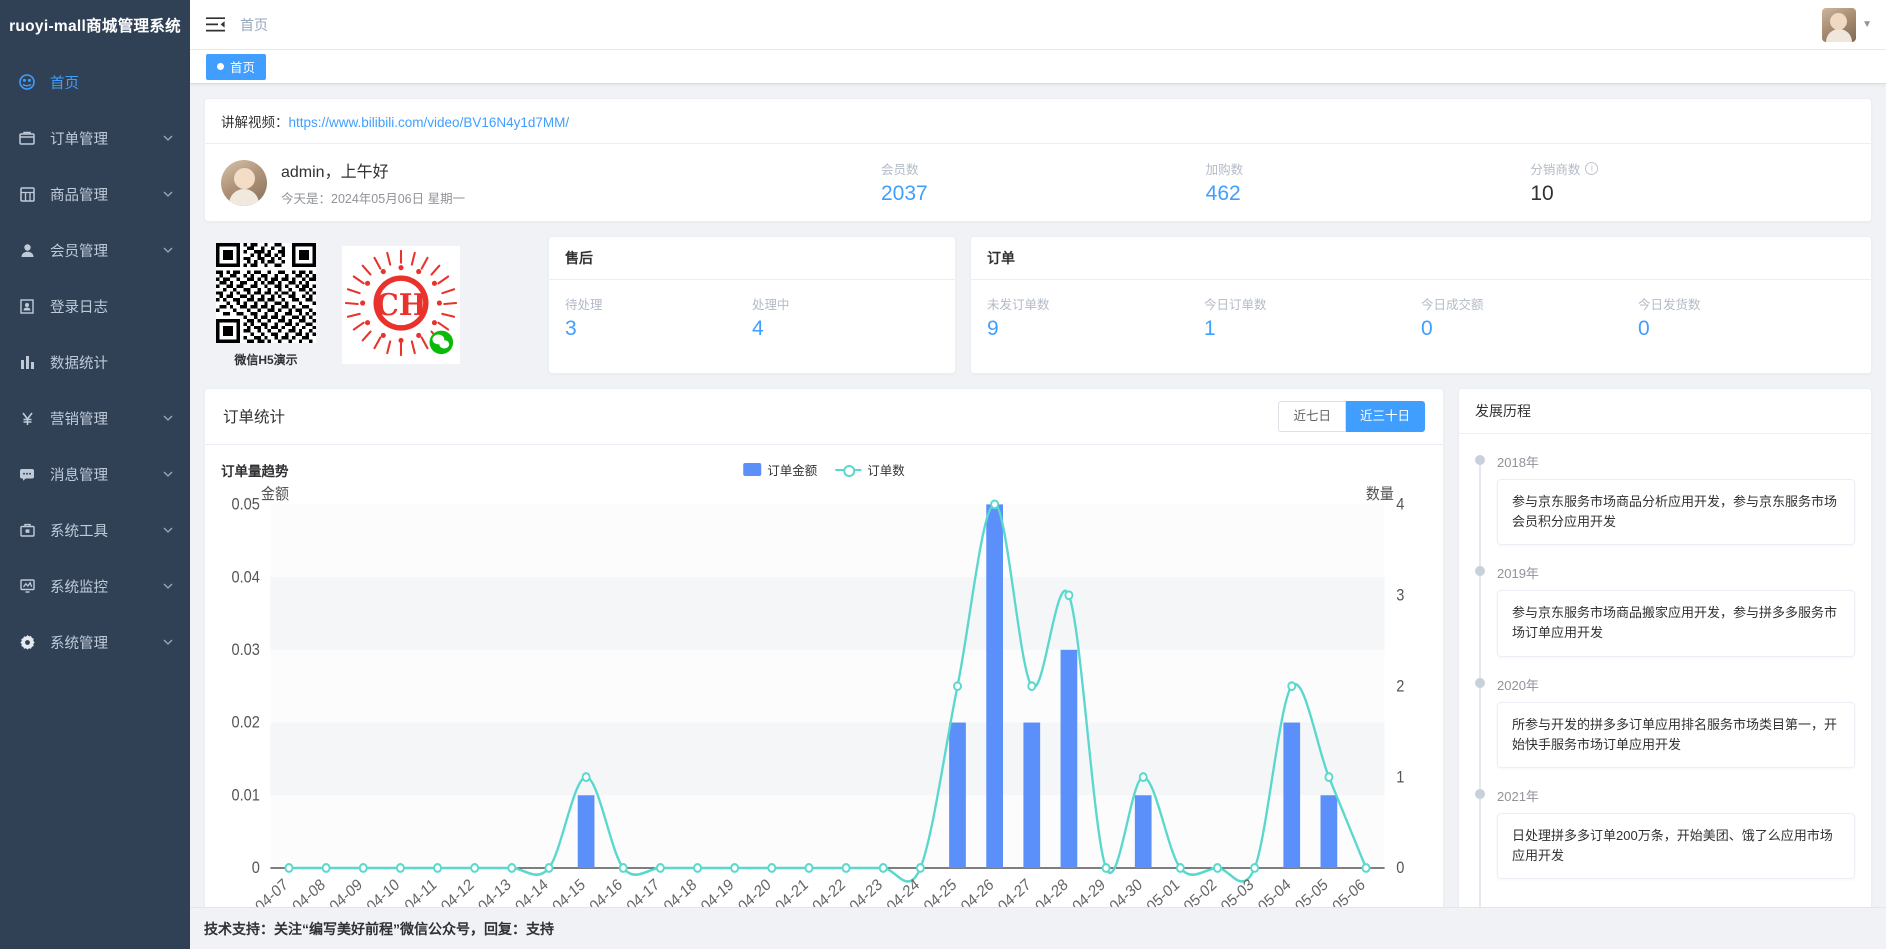 This screenshot has height=949, width=1886. I want to click on sidebar-item-statistics: 数据统计, so click(95, 362).